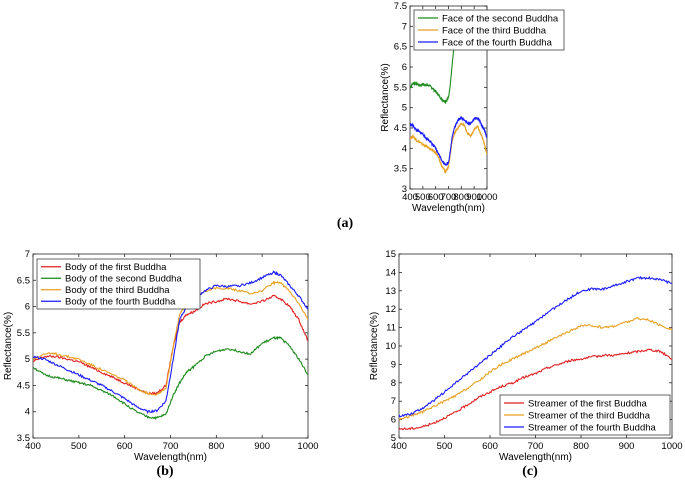 Image resolution: width=685 pixels, height=484 pixels. Describe the element at coordinates (117, 290) in the screenshot. I see `legend-label: Body of the third Buddha` at that location.